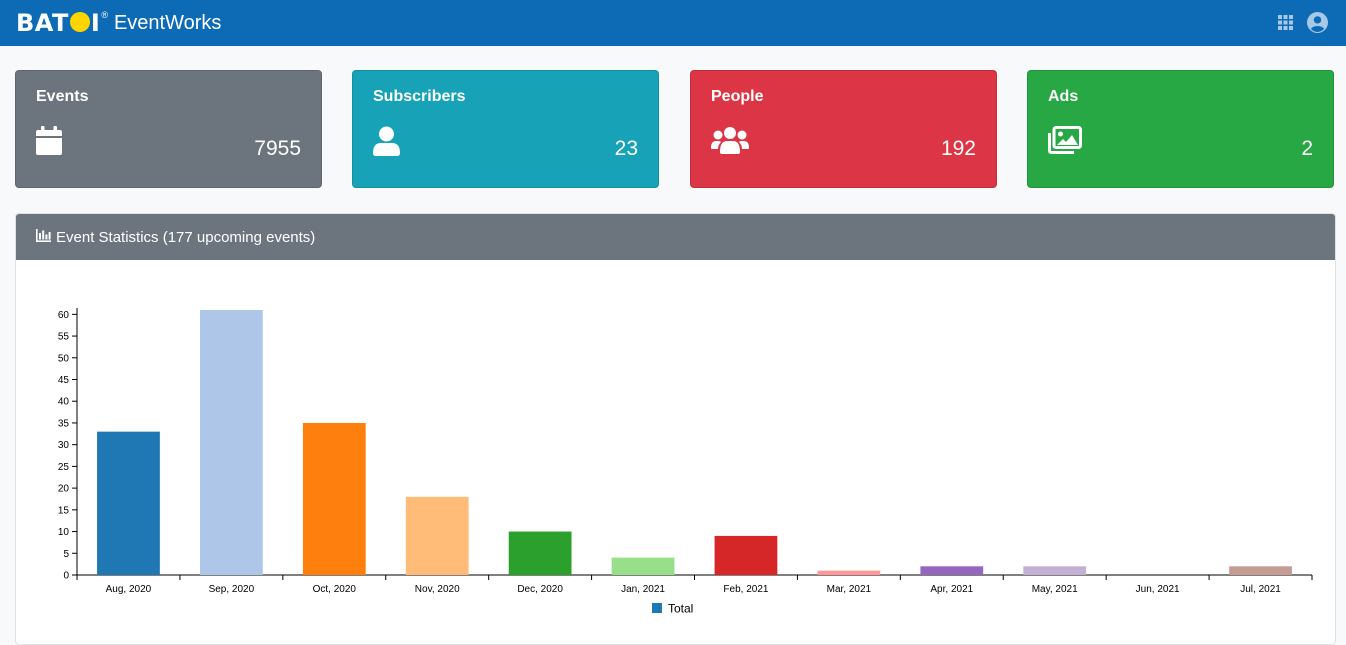 Image resolution: width=1346 pixels, height=645 pixels. Describe the element at coordinates (1055, 589) in the screenshot. I see `x-tick-label: May, 2021` at that location.